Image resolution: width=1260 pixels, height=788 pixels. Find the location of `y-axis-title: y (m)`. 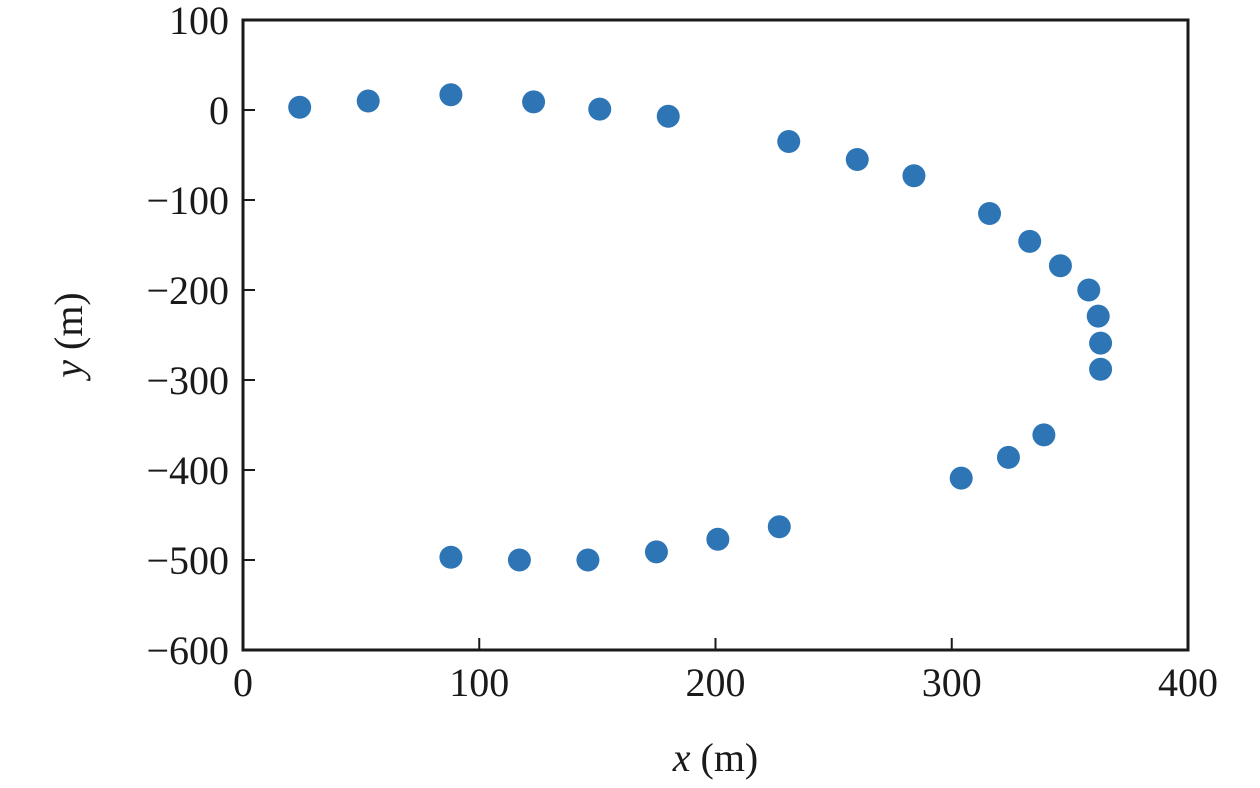

y-axis-title: y (m) is located at coordinates (68, 337).